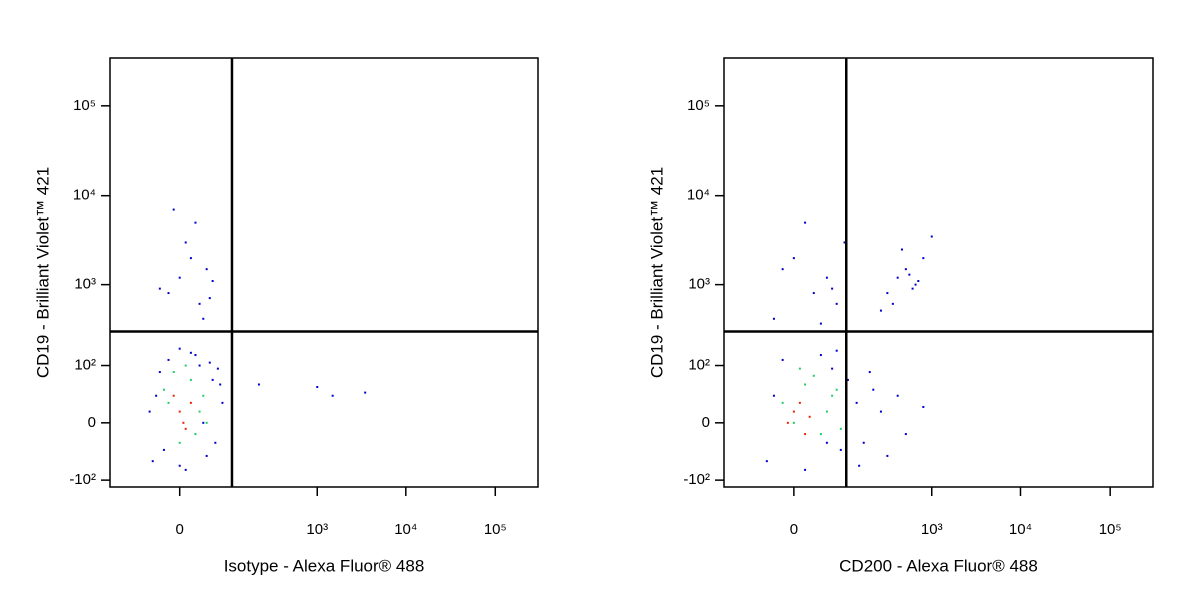 Image resolution: width=1200 pixels, height=600 pixels. Describe the element at coordinates (1020, 529) in the screenshot. I see `x-tick-label: 10⁴` at that location.